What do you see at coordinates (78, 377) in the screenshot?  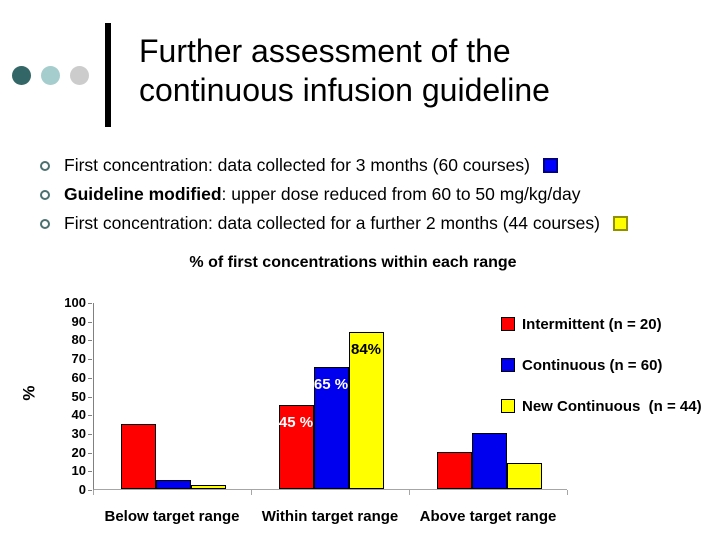 I see `y-tick-label: 60` at bounding box center [78, 377].